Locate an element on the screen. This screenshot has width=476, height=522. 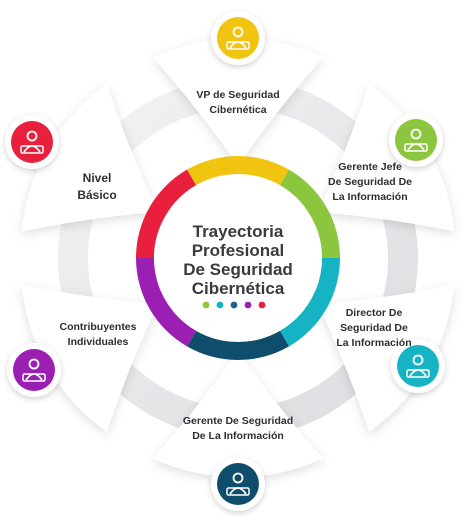
role-label-director: Director De Seguridad De La Información is located at coordinates (374, 328).